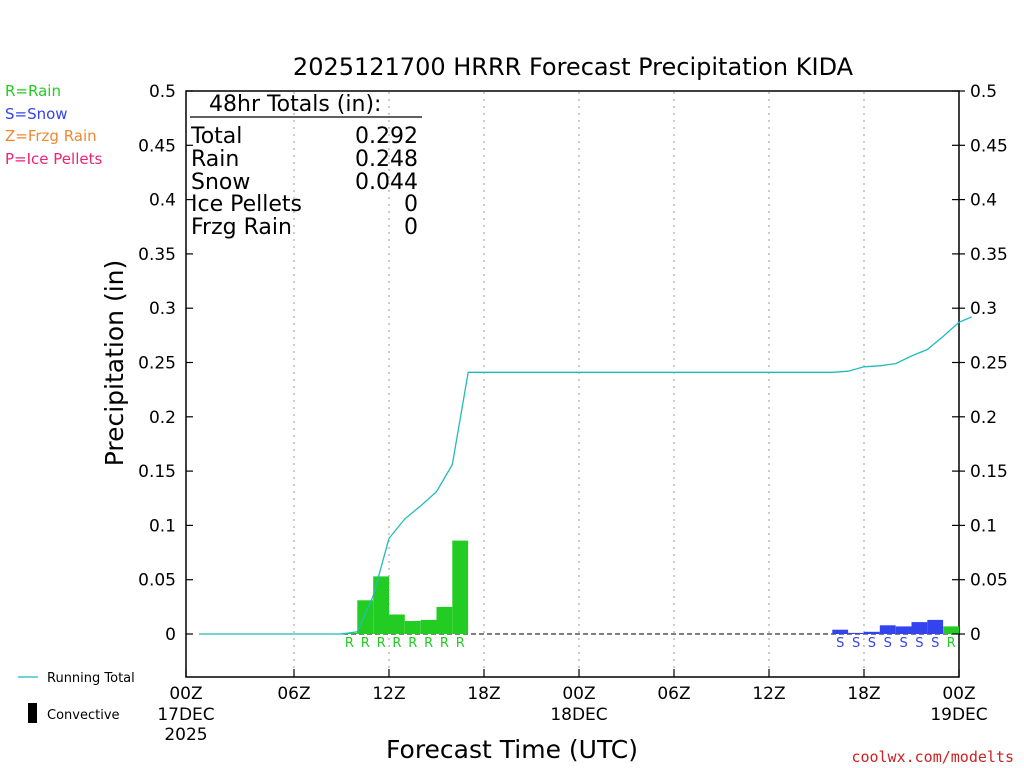 This screenshot has width=1024, height=768. I want to click on type-legend: R=Rain S=Snow Z=Frzg Rain P=Ice Pellets, so click(53, 125).